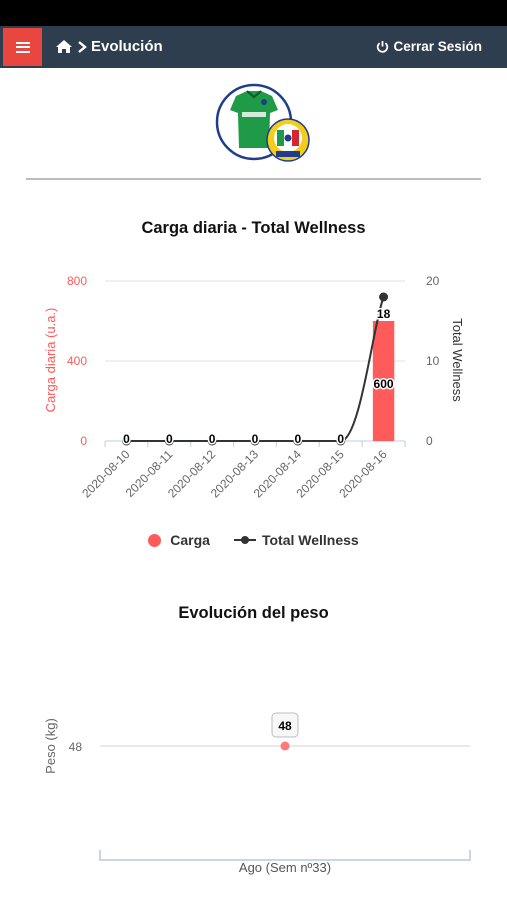 This screenshot has width=507, height=900. What do you see at coordinates (384, 384) in the screenshot?
I see `bar-data-label: 600` at bounding box center [384, 384].